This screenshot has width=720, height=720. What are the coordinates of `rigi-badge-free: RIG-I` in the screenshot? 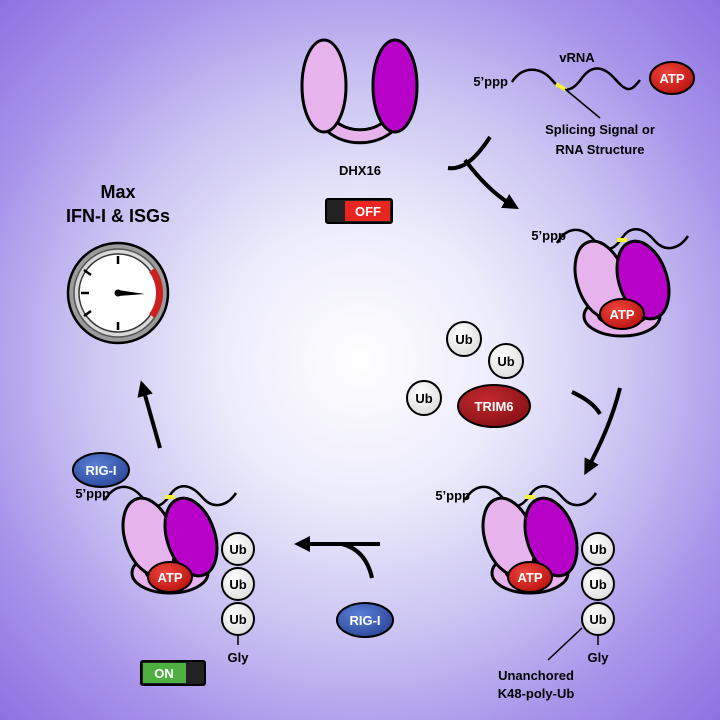 It's located at (365, 620).